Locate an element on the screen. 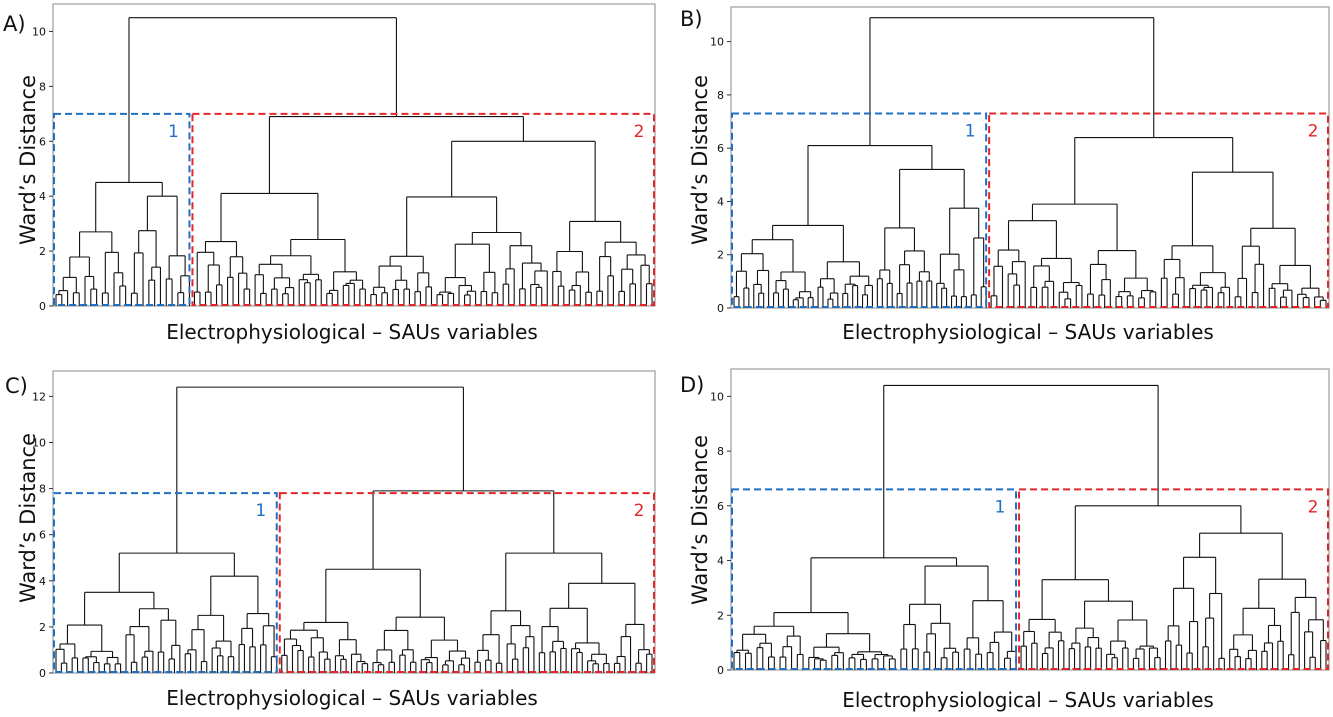 This screenshot has height=717, width=1333. panel-letter: C) is located at coordinates (16, 386).